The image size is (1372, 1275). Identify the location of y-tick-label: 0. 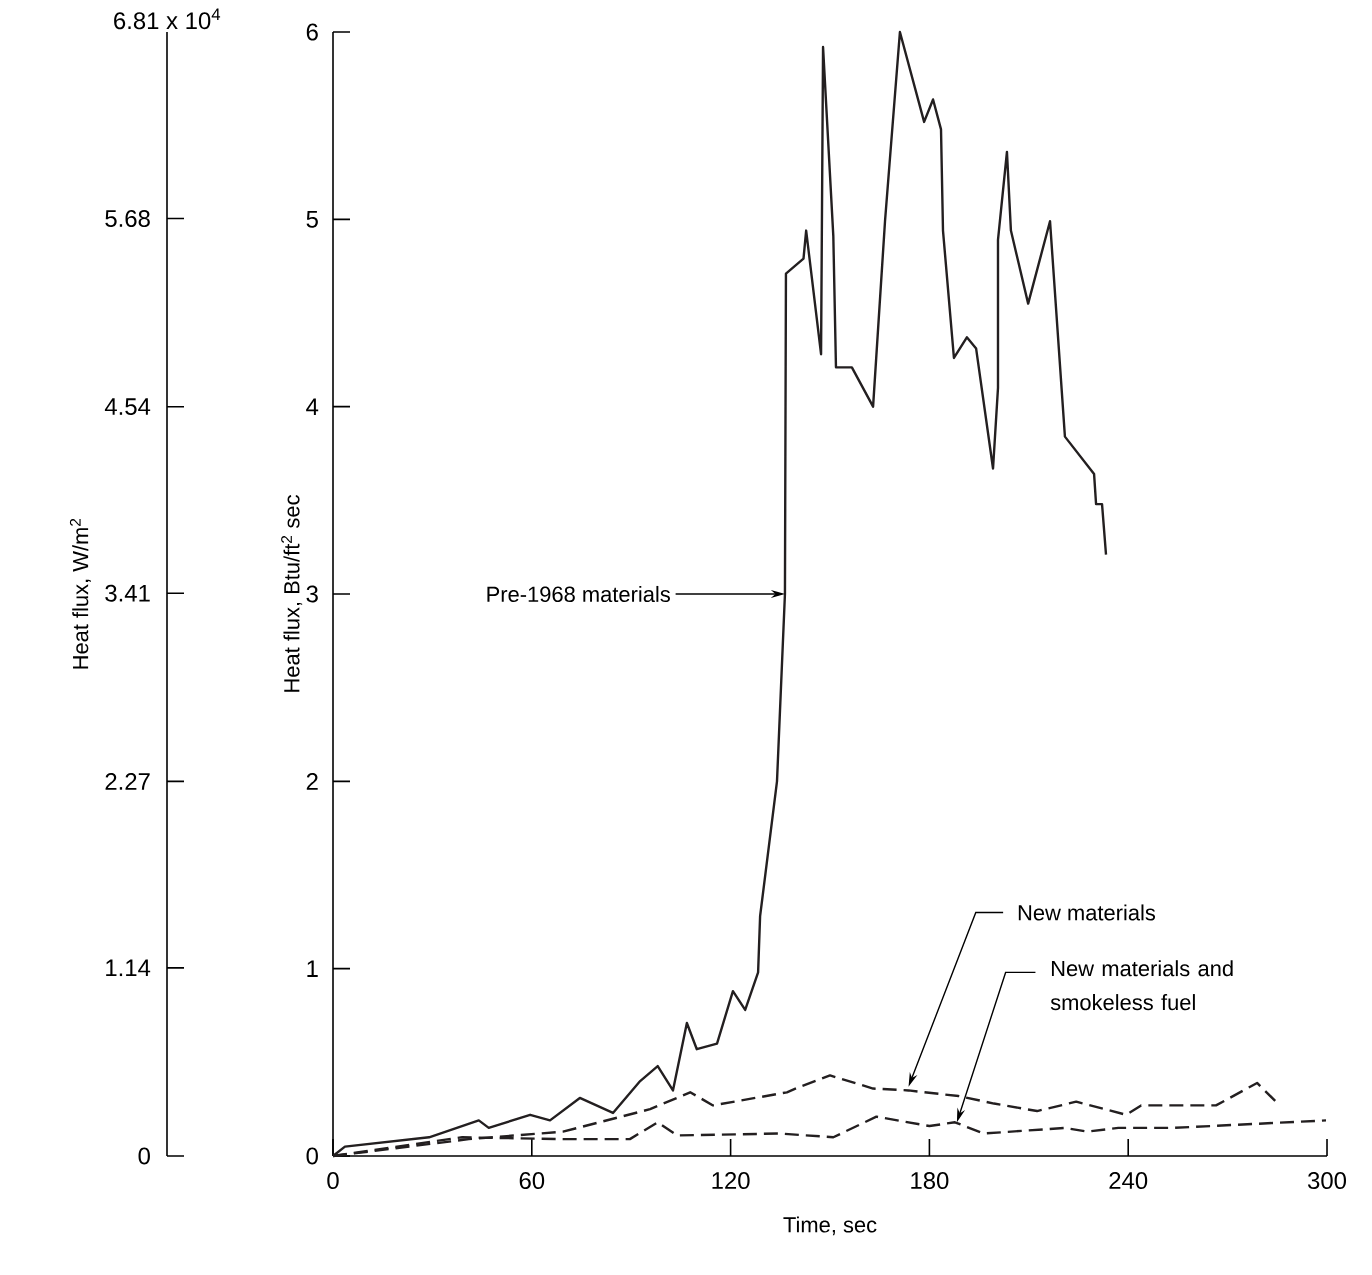
(312, 1156).